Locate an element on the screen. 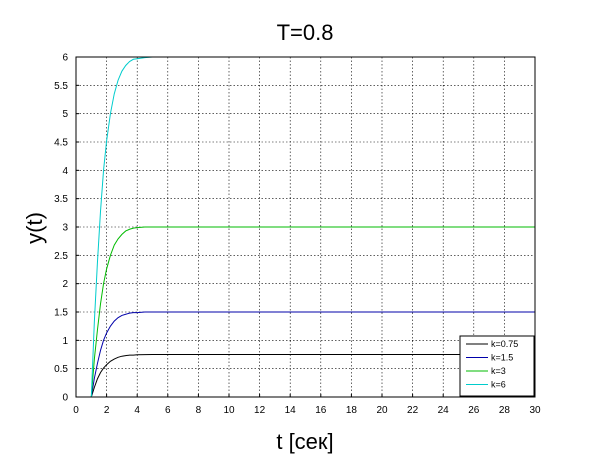 Image resolution: width=610 pixels, height=460 pixels. y-tick-label: 3.5 is located at coordinates (61, 199).